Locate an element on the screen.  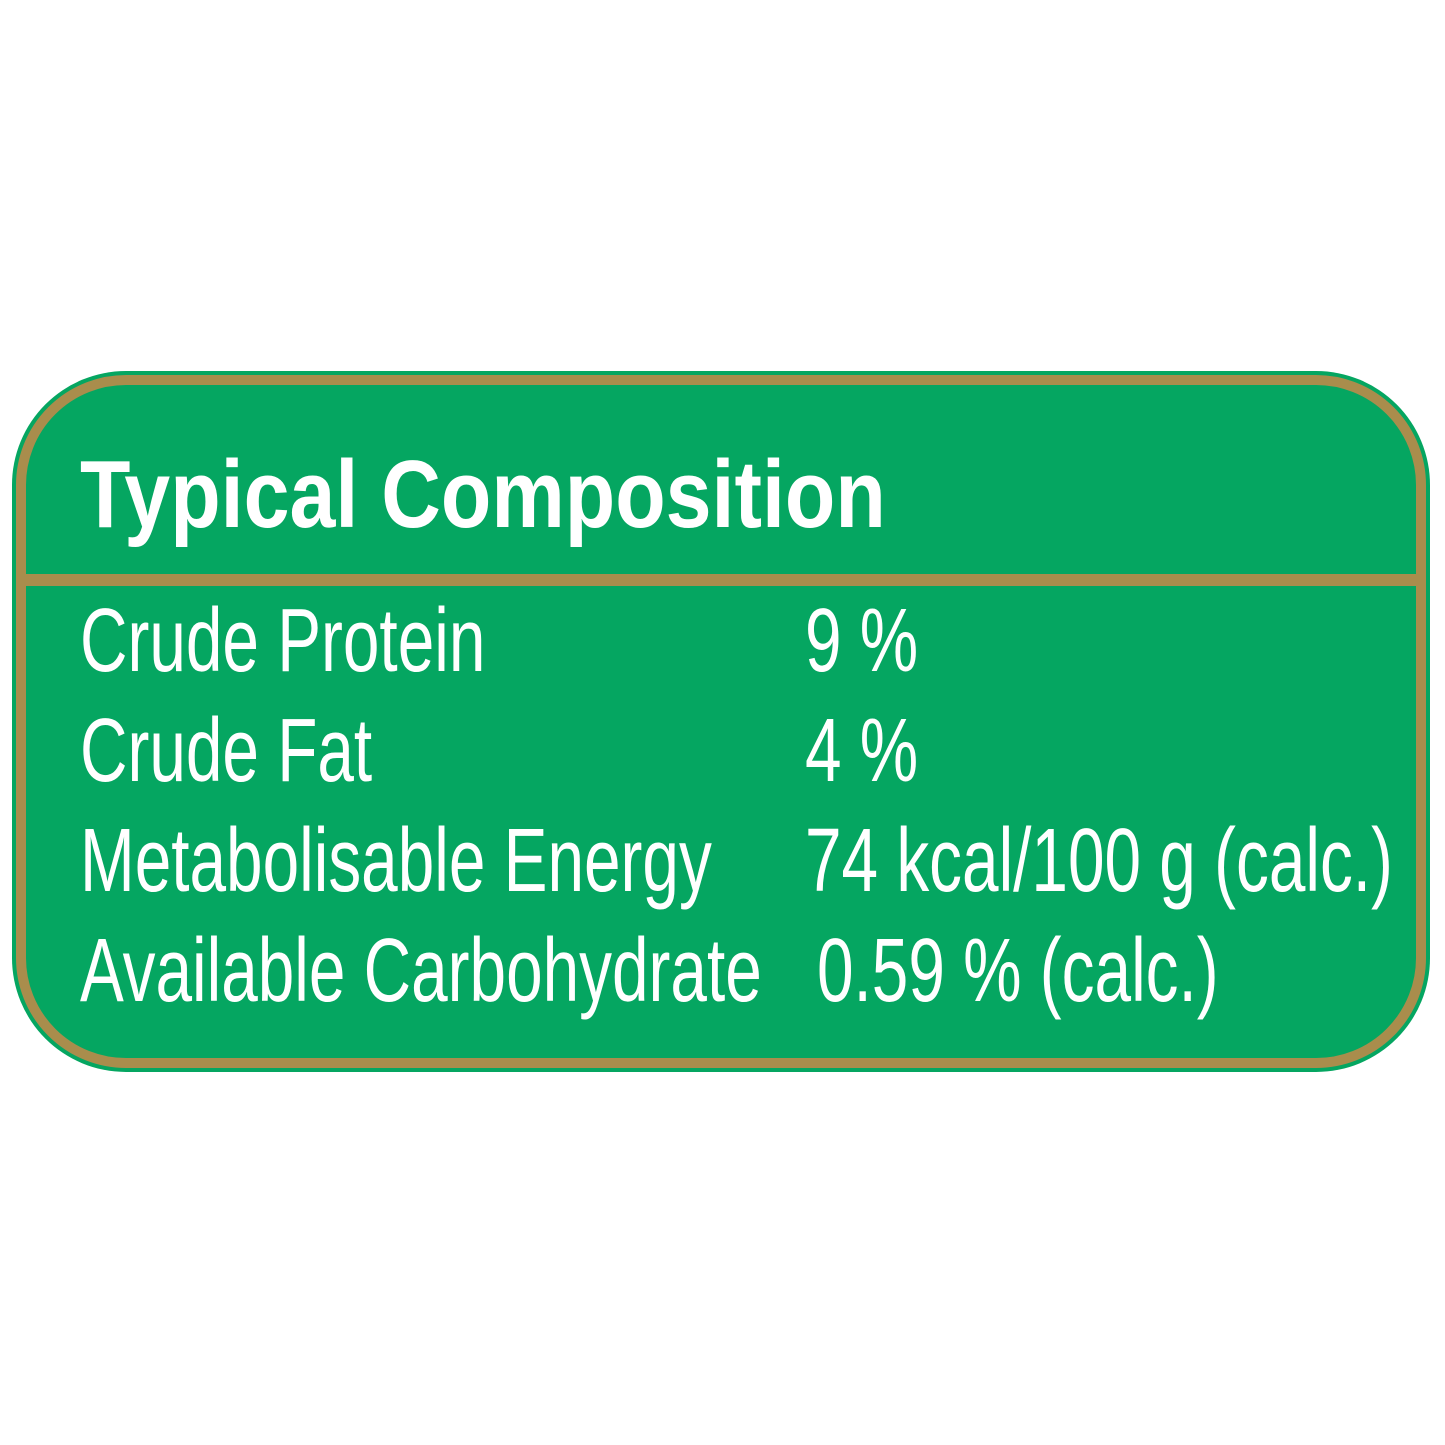
table-row: Crude Protein 9 % is located at coordinates (748, 641).